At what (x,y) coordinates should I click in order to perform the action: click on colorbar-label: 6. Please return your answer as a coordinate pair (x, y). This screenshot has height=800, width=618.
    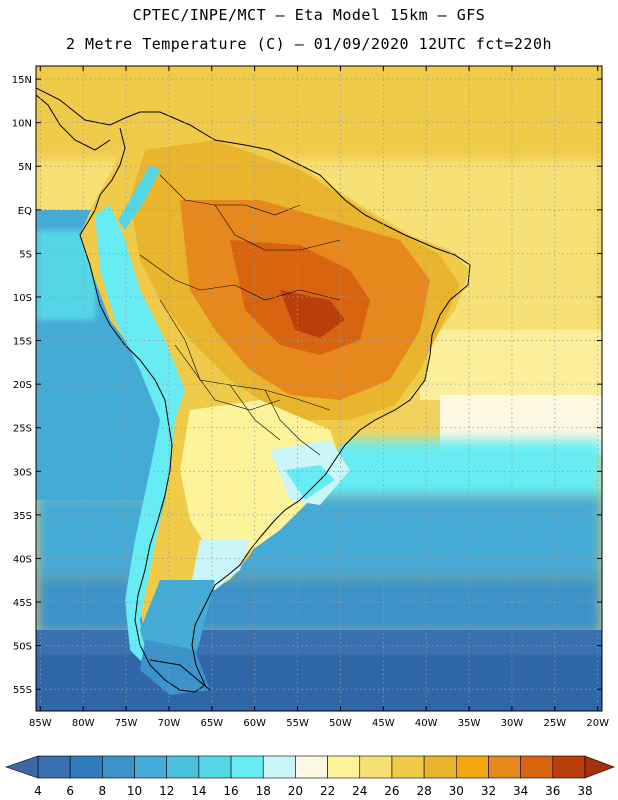
    Looking at the image, I should click on (70, 791).